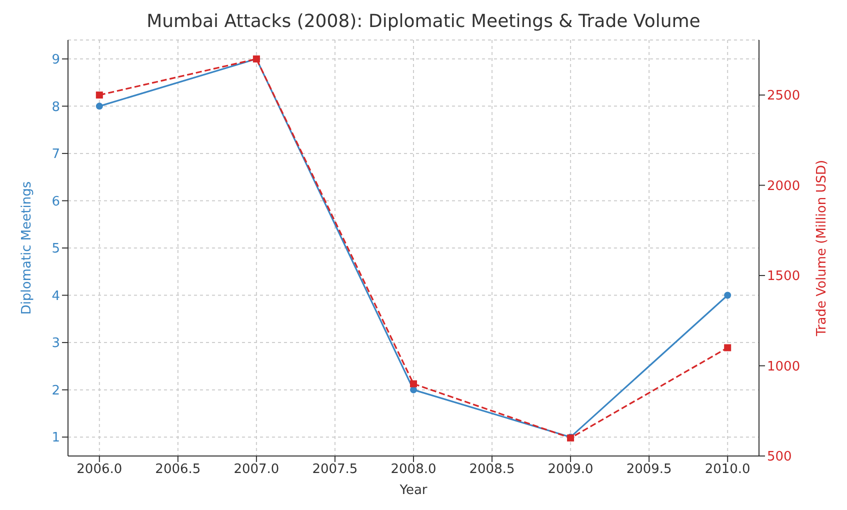 This screenshot has width=847, height=510. Describe the element at coordinates (56, 296) in the screenshot. I see `y-tick-label: 4` at that location.